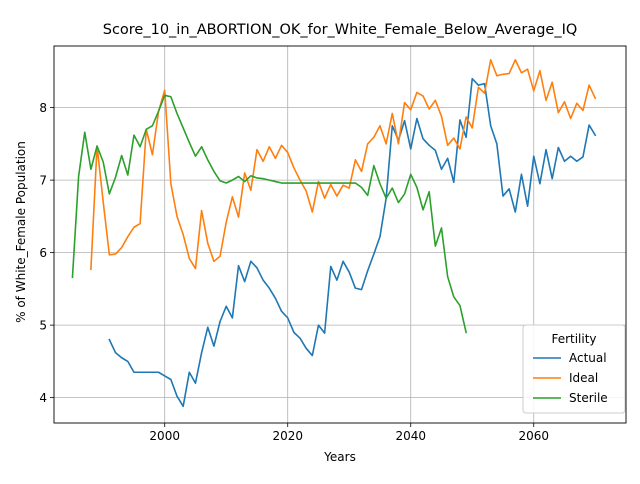 The image size is (640, 484). What do you see at coordinates (287, 436) in the screenshot?
I see `x-tick-label: 2020` at bounding box center [287, 436].